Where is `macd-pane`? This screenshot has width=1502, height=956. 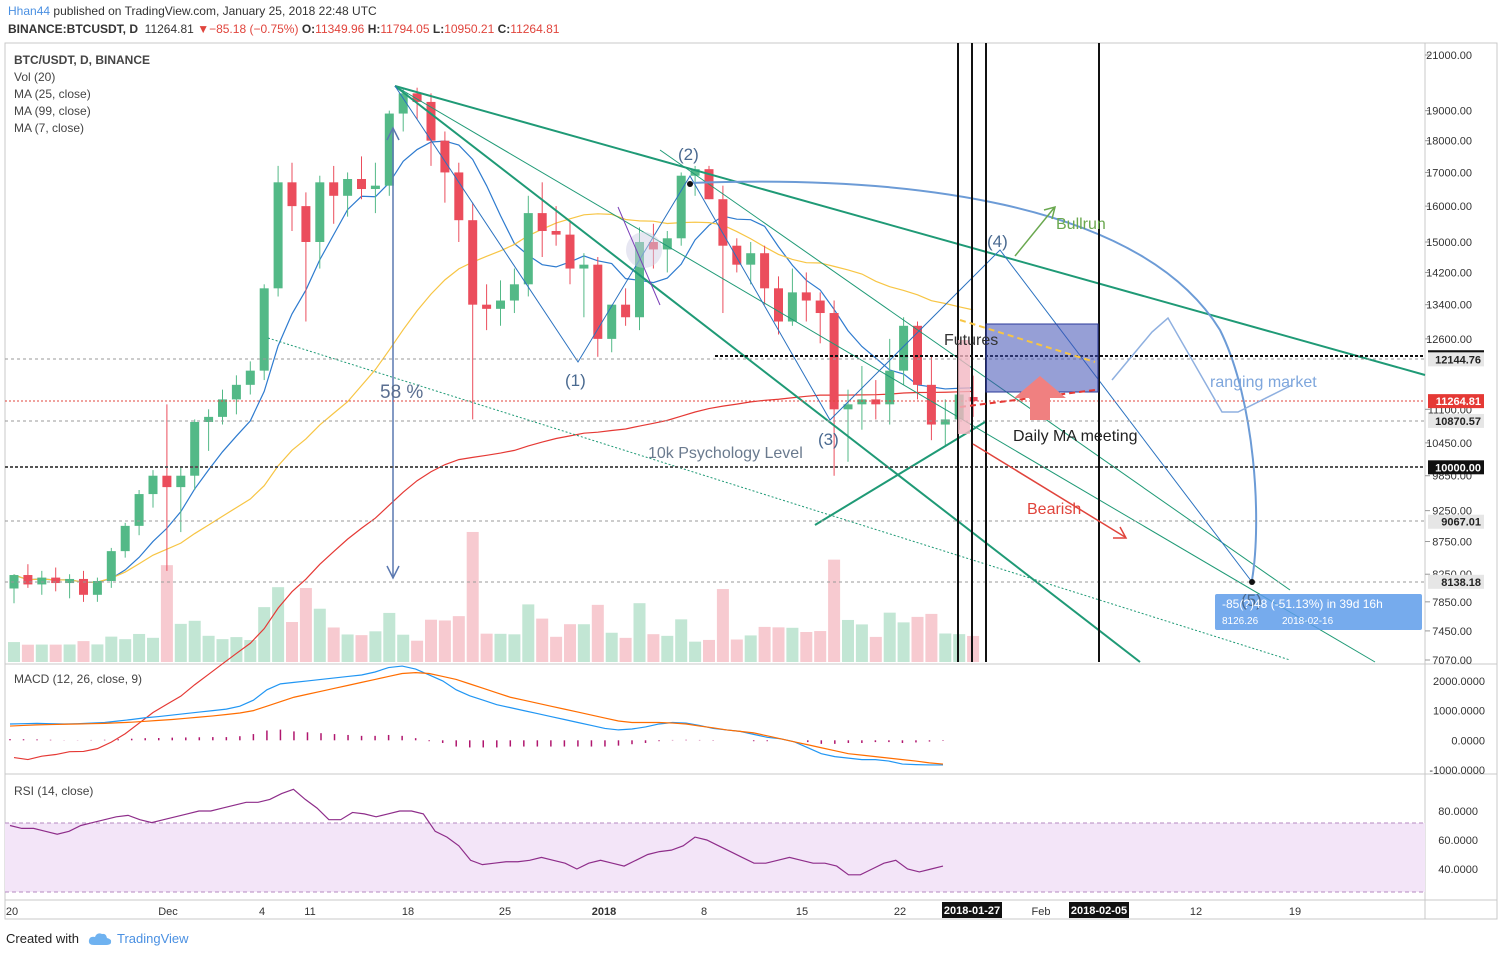
macd-pane is located at coordinates (476, 715).